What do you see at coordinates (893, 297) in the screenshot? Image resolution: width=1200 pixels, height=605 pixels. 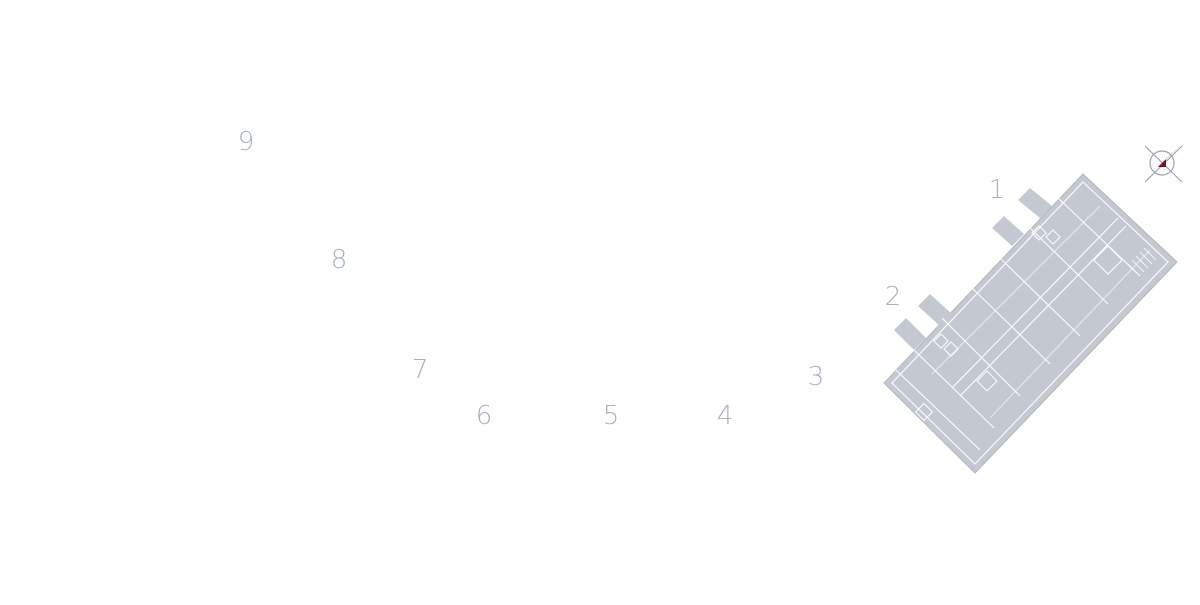 I see `section-label-2: 2` at bounding box center [893, 297].